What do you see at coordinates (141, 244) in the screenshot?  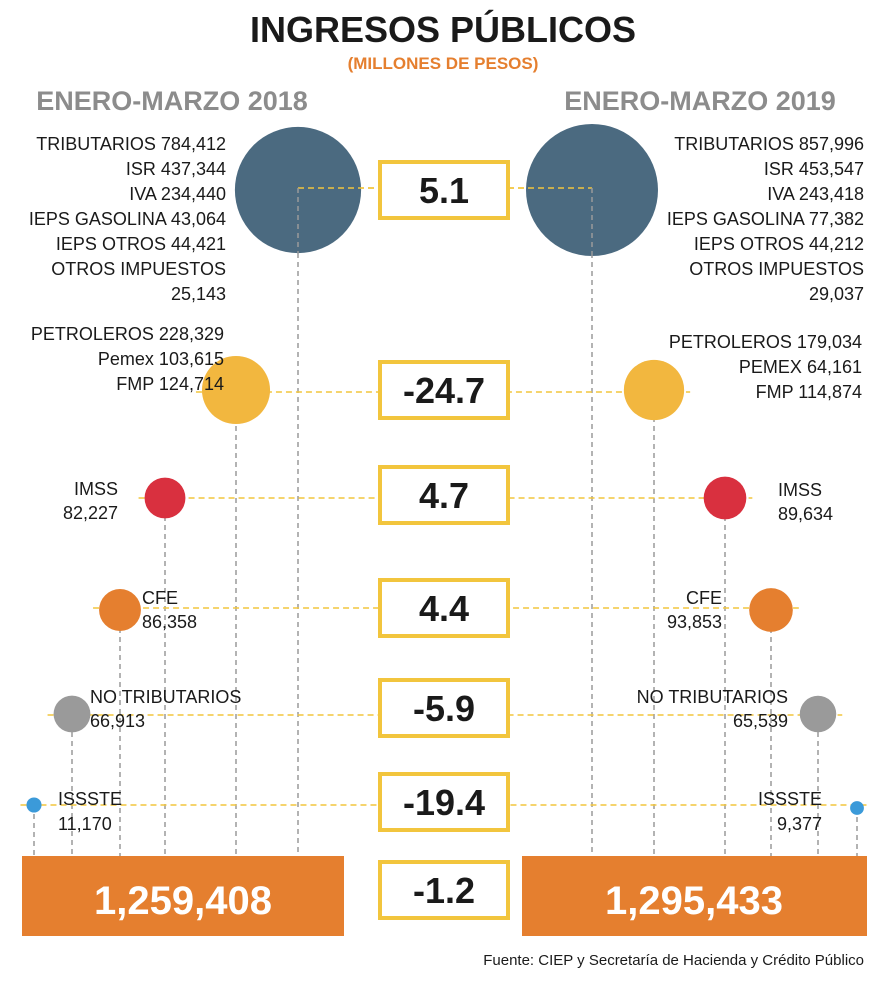 I see `label-2018-tributarios-4: IEPS OTROS 44,421` at bounding box center [141, 244].